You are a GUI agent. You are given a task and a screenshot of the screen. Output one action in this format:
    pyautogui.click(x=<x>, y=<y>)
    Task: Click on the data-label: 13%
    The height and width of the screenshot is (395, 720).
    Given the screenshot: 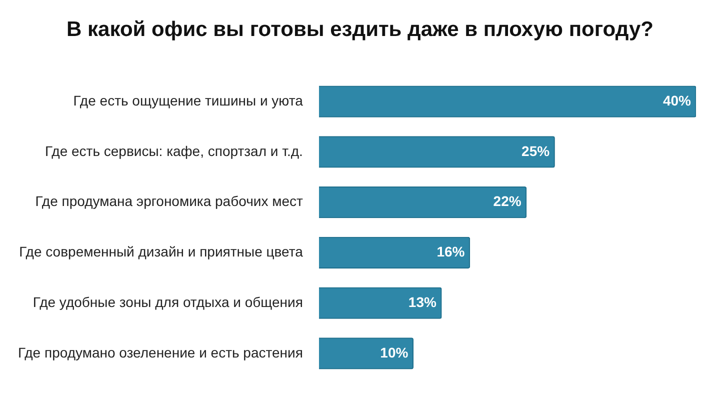 What is the action you would take?
    pyautogui.click(x=423, y=302)
    